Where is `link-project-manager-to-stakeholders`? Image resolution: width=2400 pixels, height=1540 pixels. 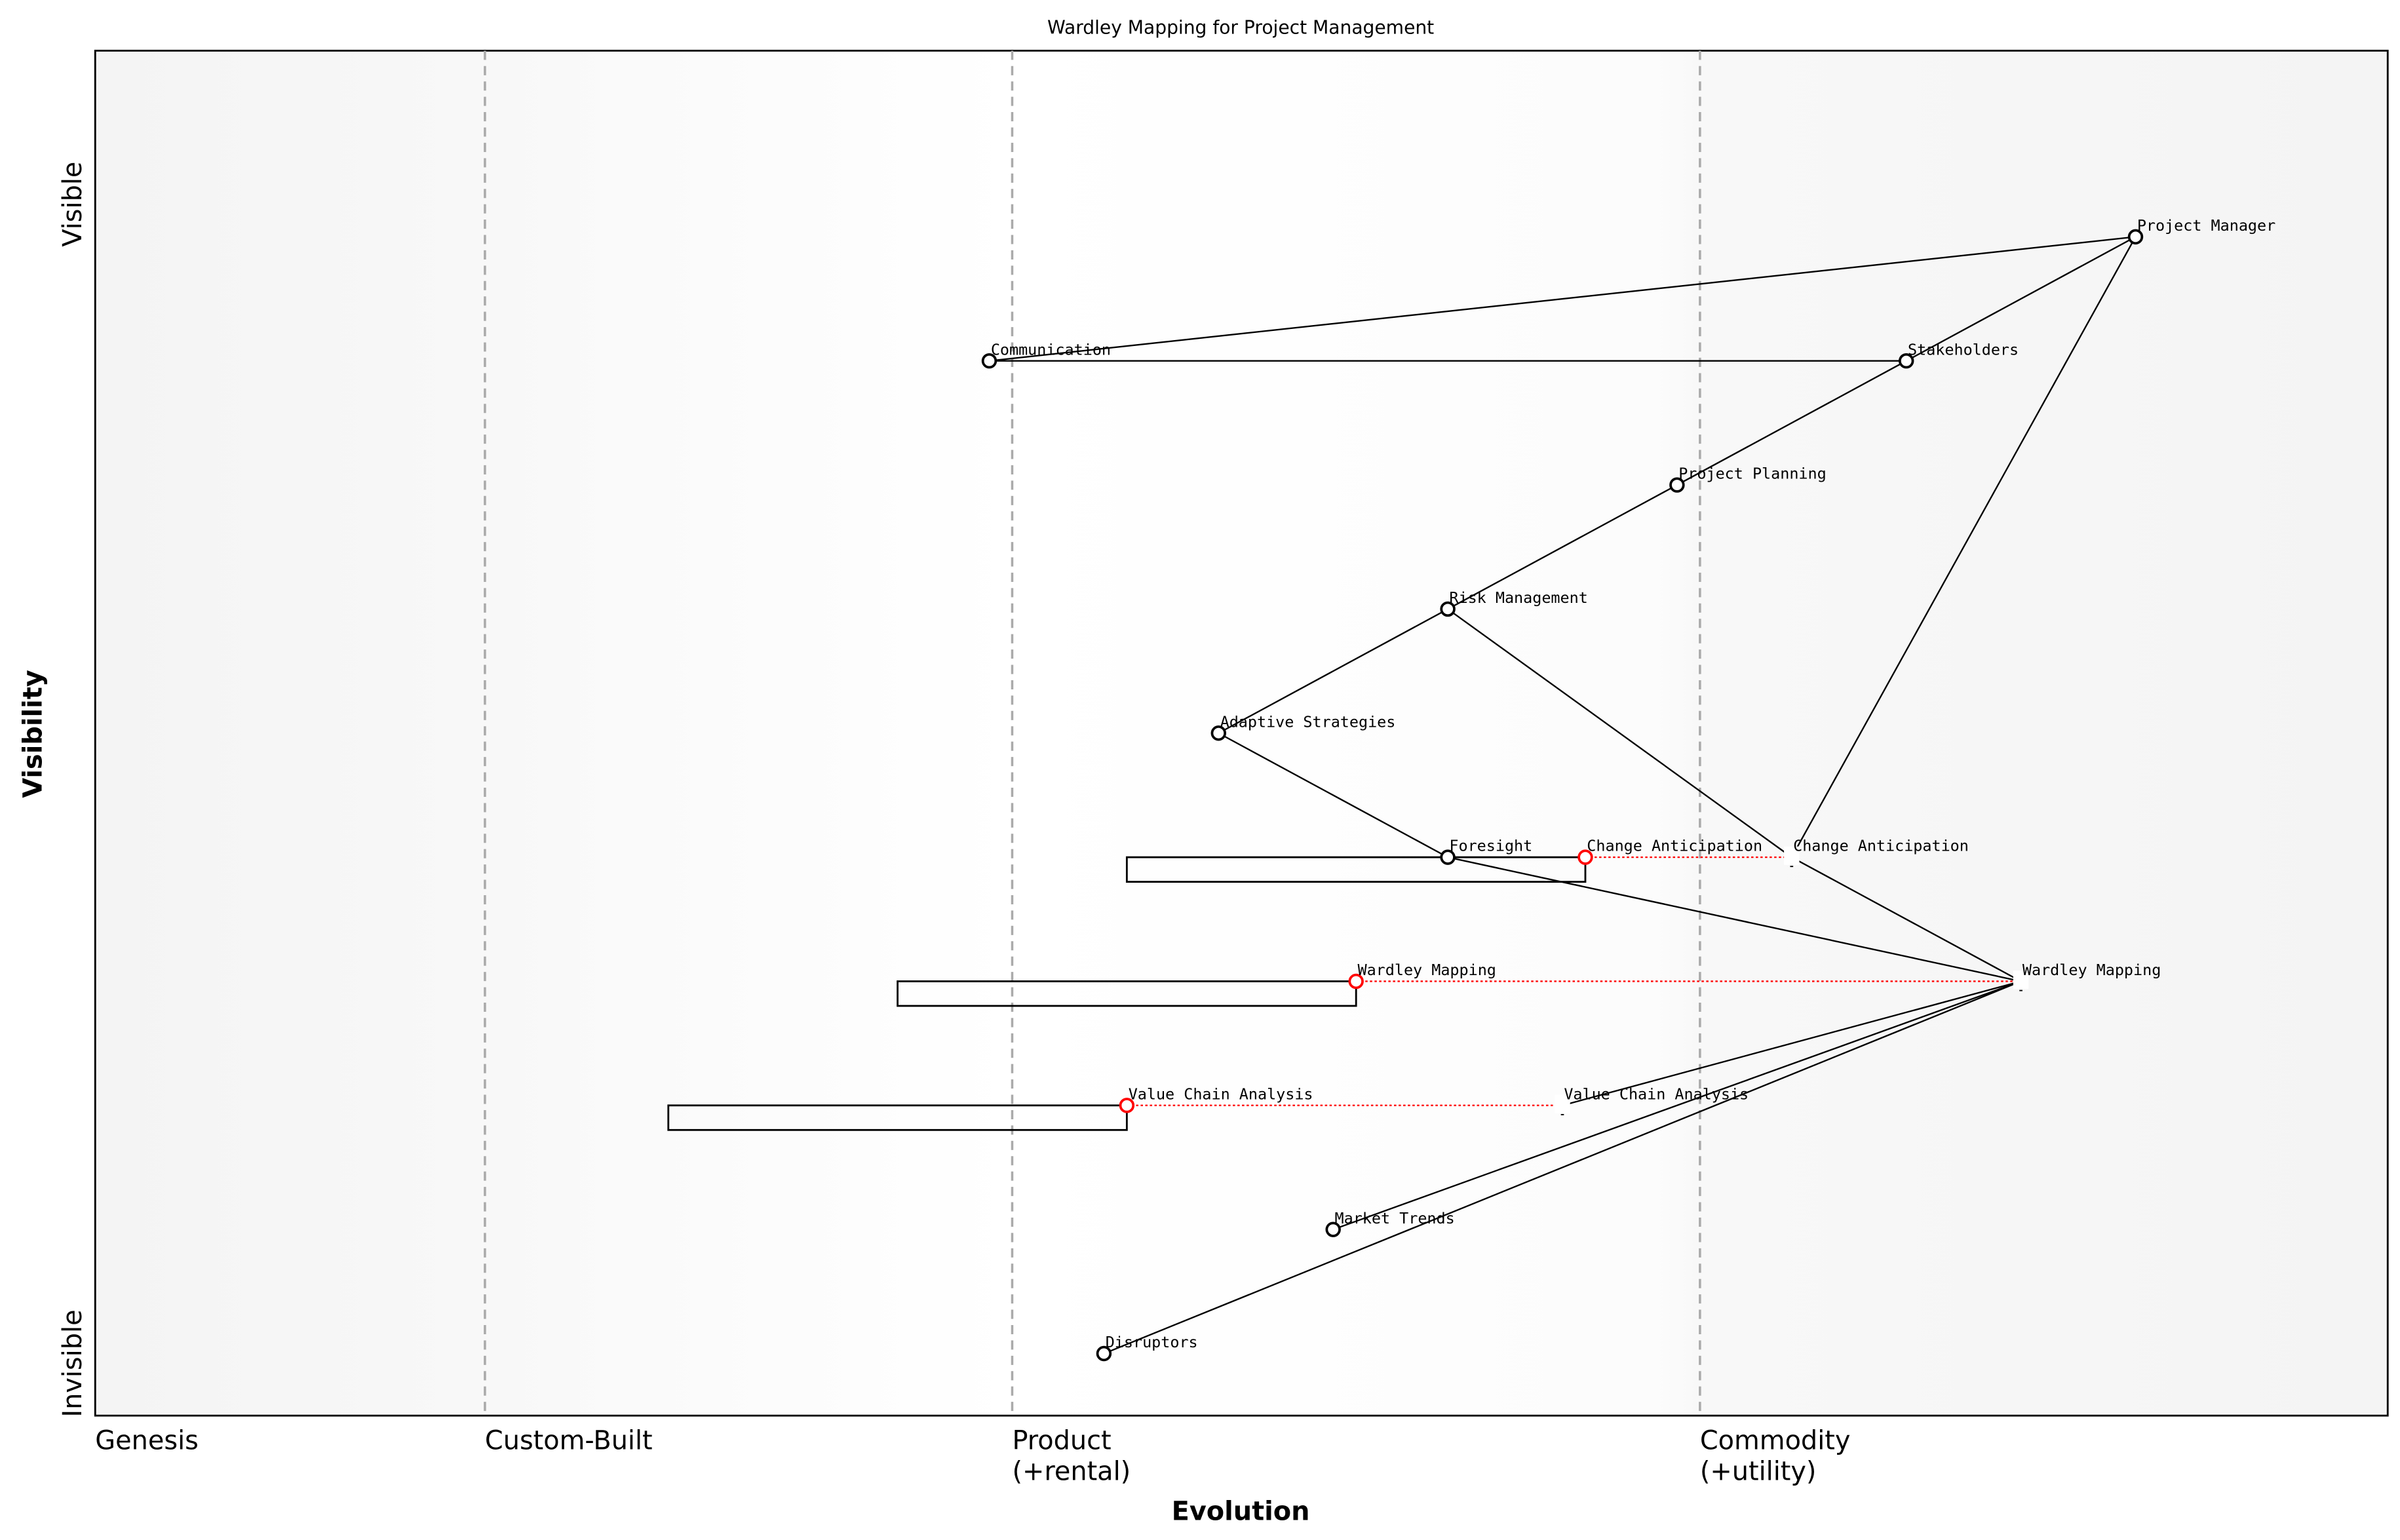 link-project-manager-to-stakeholders is located at coordinates (2021, 299).